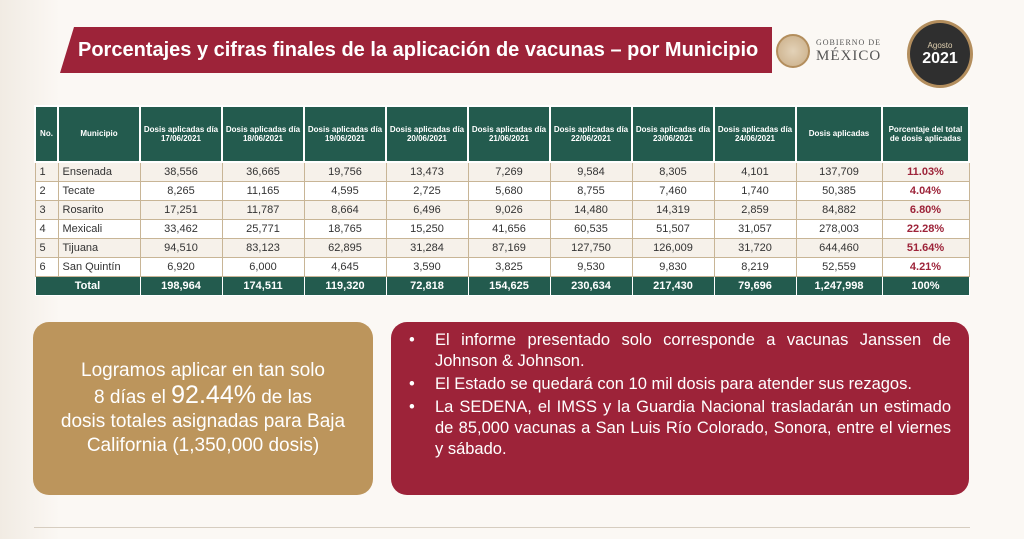  What do you see at coordinates (345, 171) in the screenshot?
I see `table-cell: 19,756` at bounding box center [345, 171].